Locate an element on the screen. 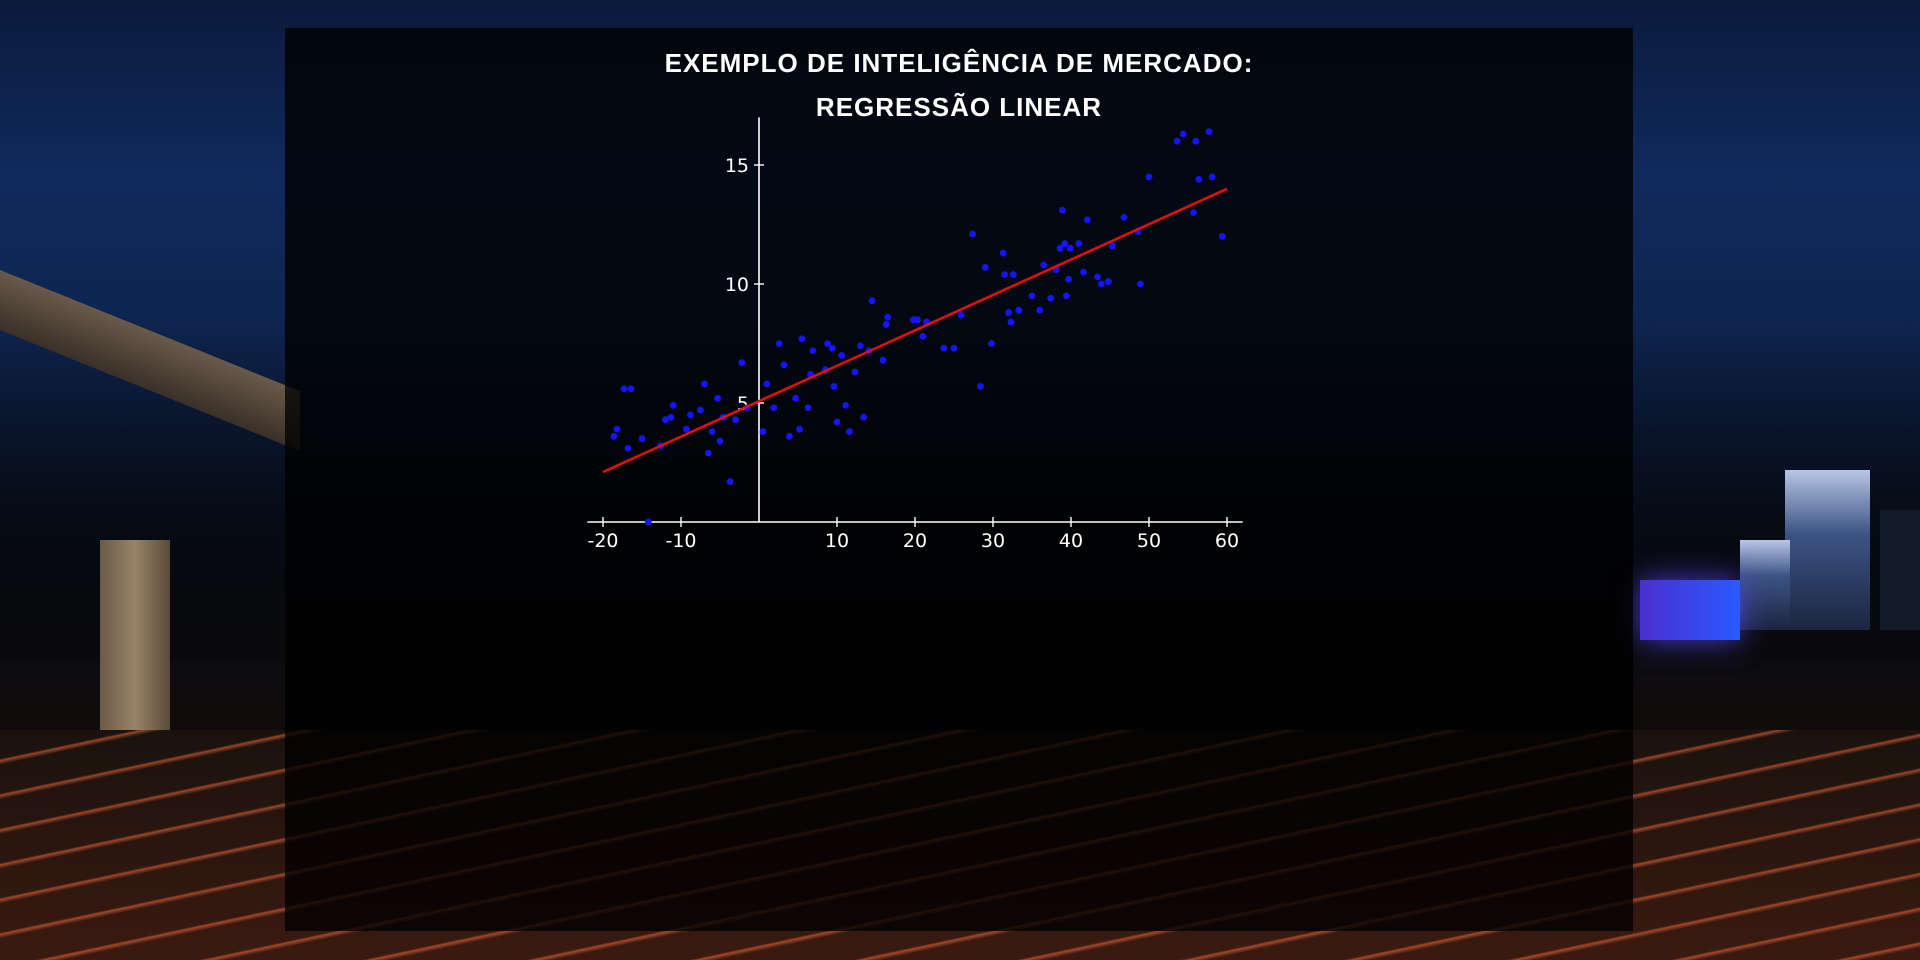 The width and height of the screenshot is (1920, 960). x-tick-label: 40 is located at coordinates (1071, 541).